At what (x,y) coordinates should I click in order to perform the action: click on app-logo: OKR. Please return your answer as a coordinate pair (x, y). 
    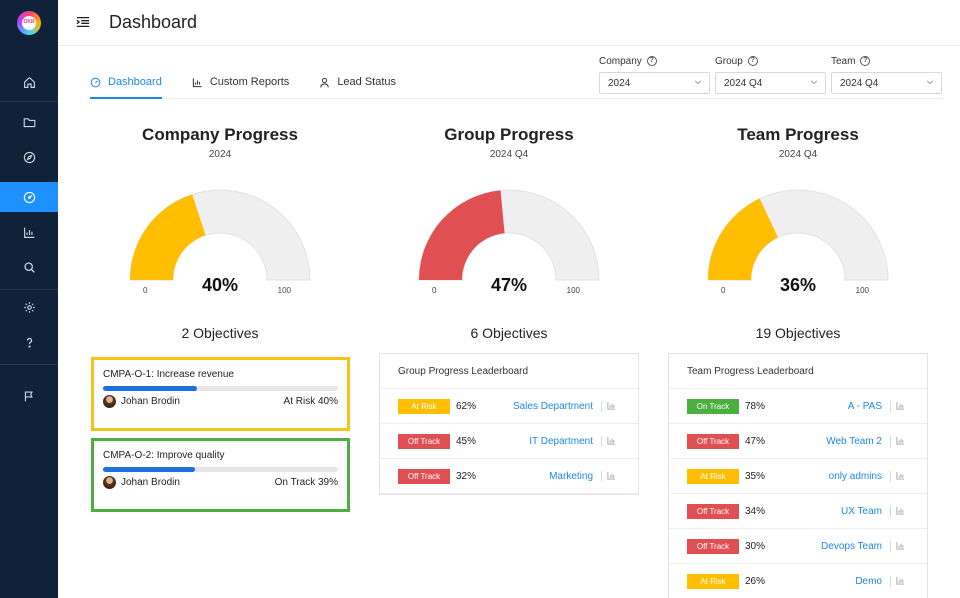
    Looking at the image, I should click on (29, 23).